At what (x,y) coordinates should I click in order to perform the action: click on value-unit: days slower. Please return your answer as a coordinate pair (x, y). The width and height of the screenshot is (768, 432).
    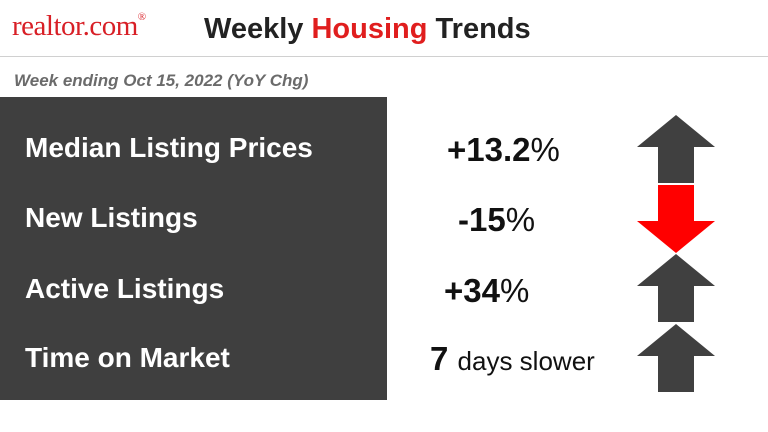
    Looking at the image, I should click on (526, 361).